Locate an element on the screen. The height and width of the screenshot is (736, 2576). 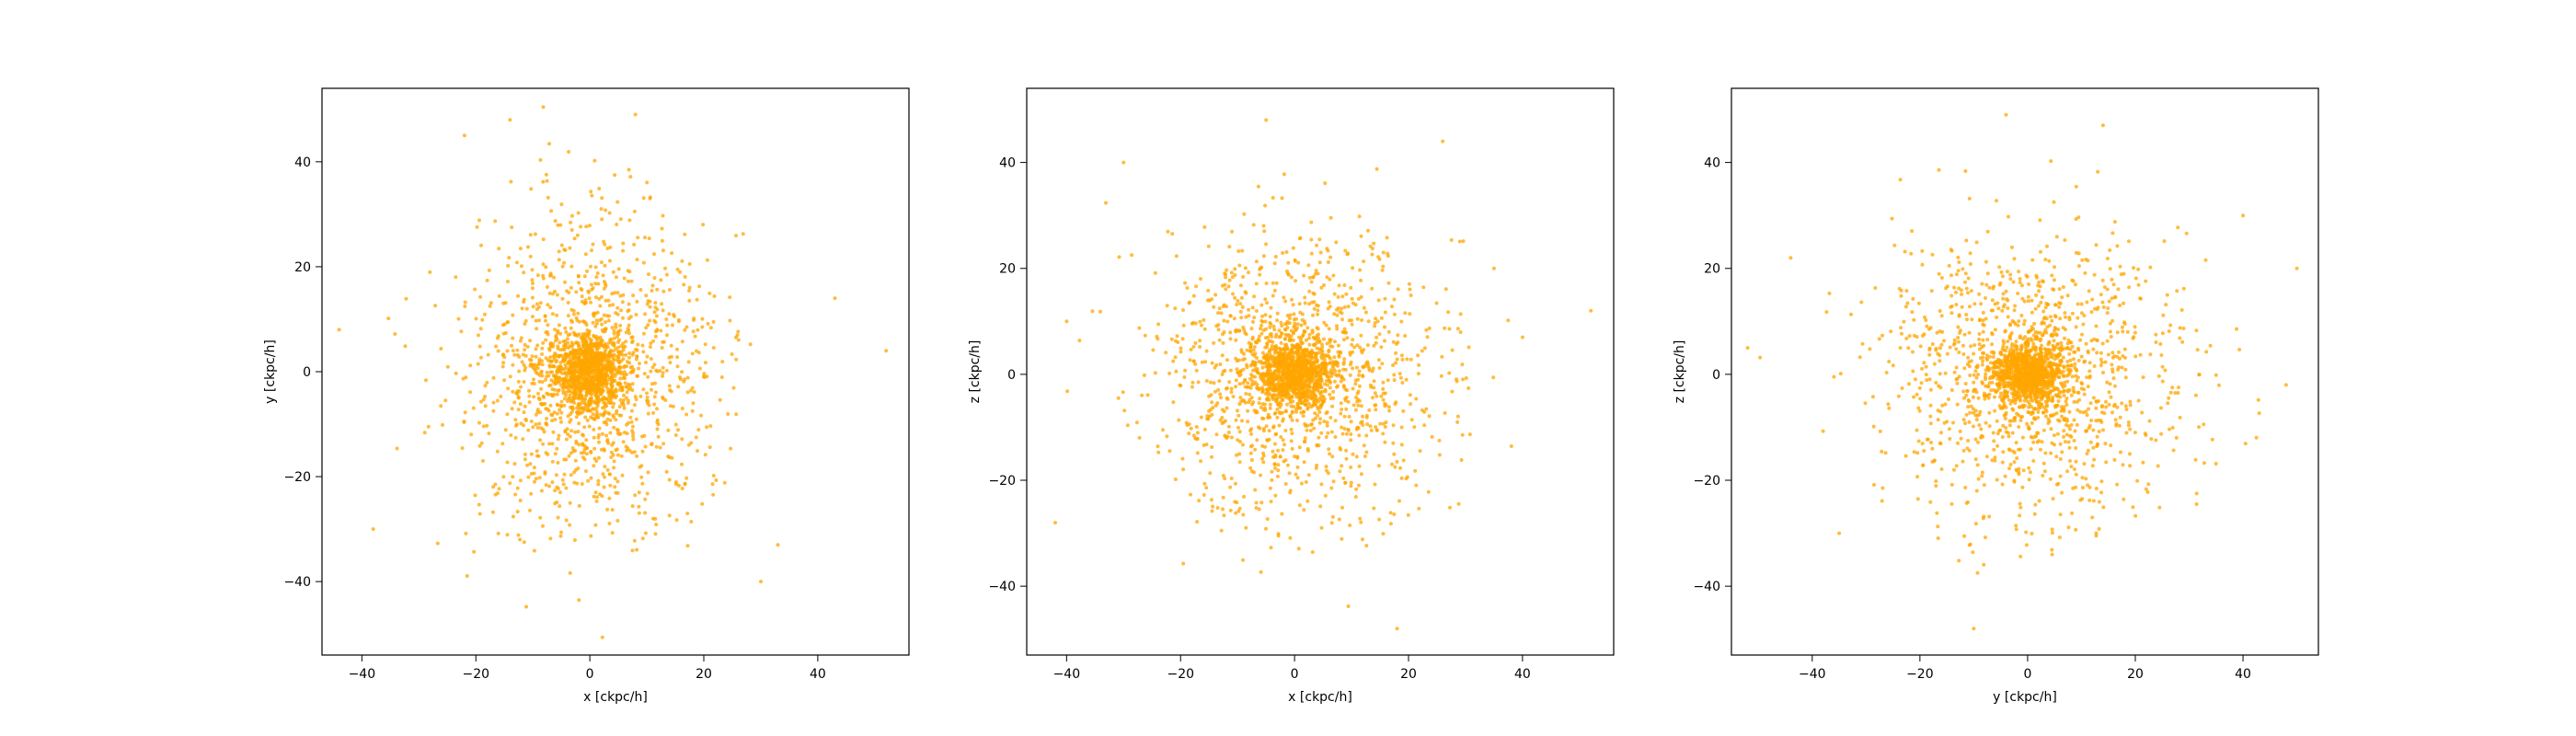
x-tick-label: −40 is located at coordinates (1067, 674).